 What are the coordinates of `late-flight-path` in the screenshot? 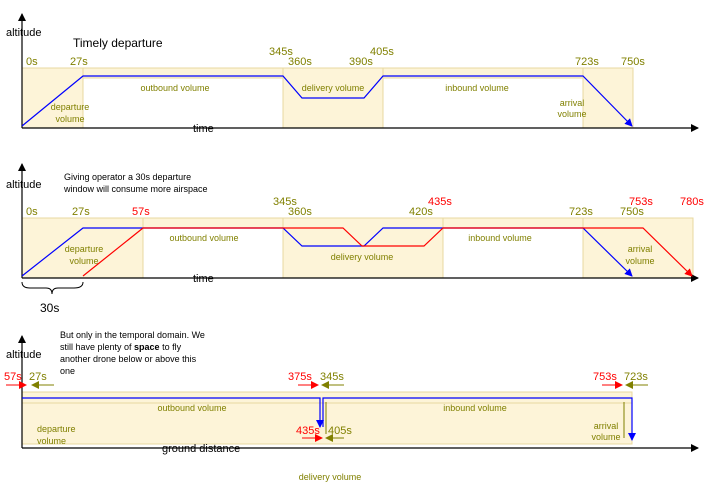 It's located at (387, 252).